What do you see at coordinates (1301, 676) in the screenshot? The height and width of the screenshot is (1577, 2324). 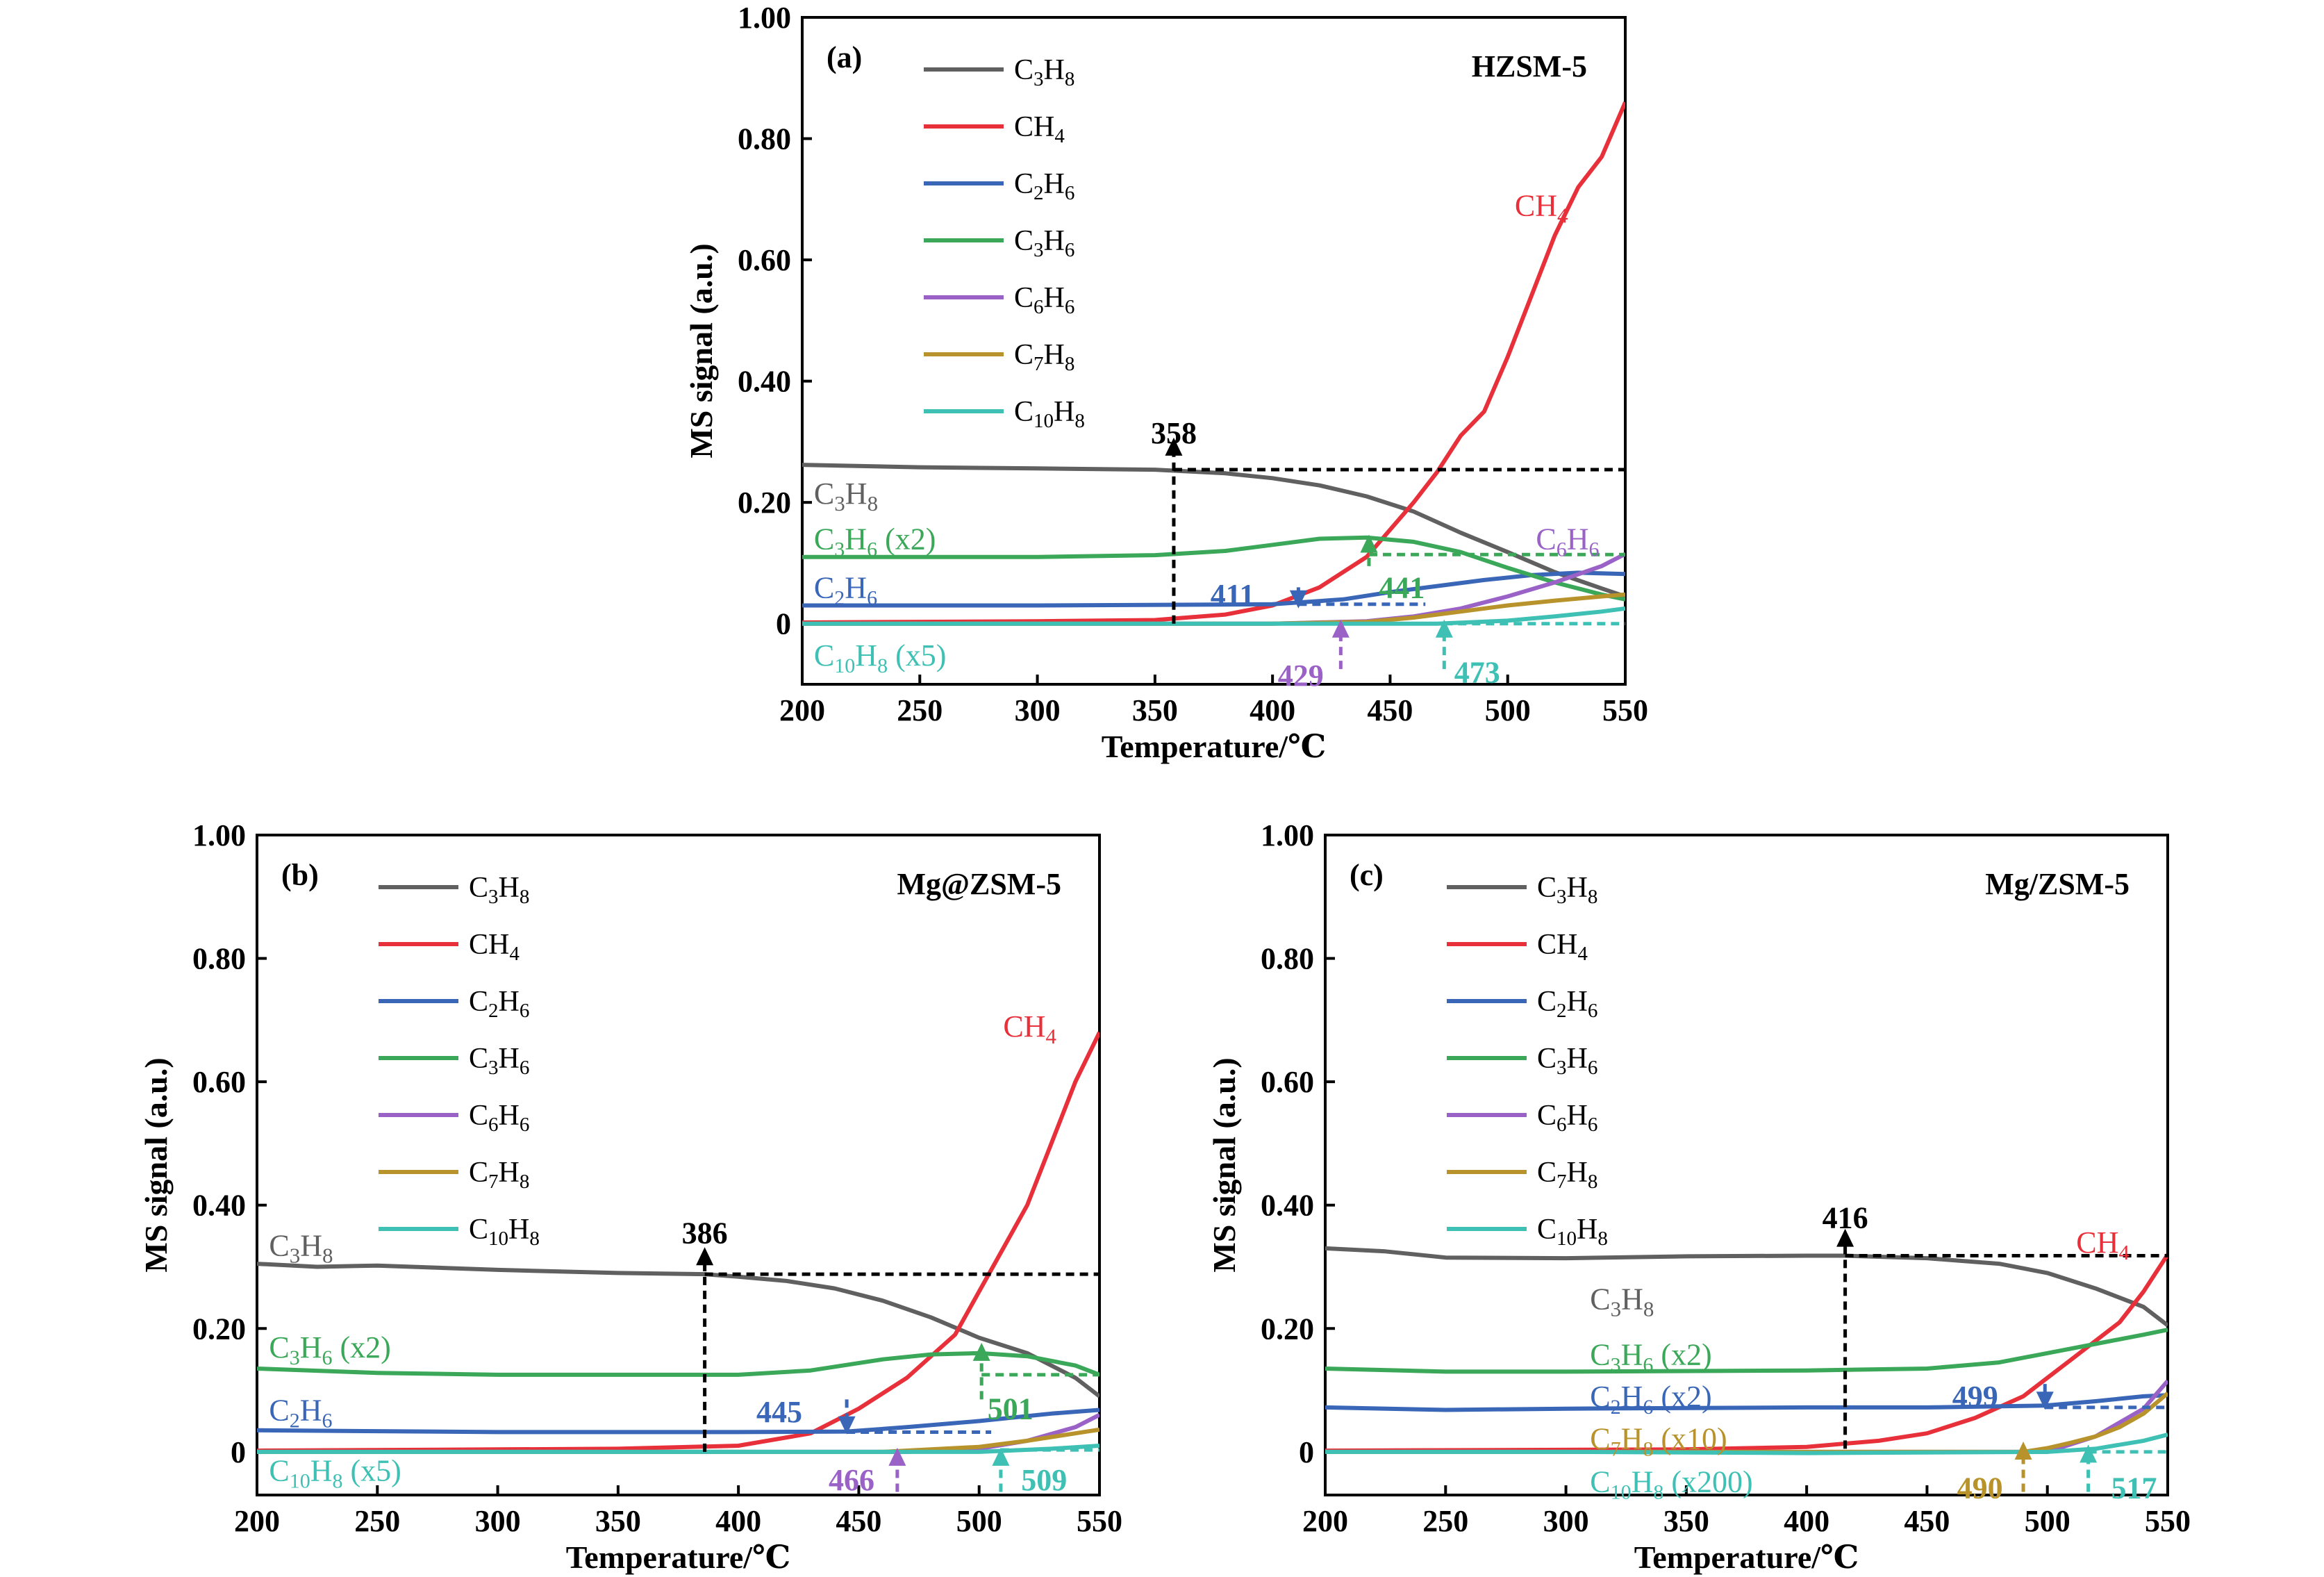 I see `annotation-value: 429` at bounding box center [1301, 676].